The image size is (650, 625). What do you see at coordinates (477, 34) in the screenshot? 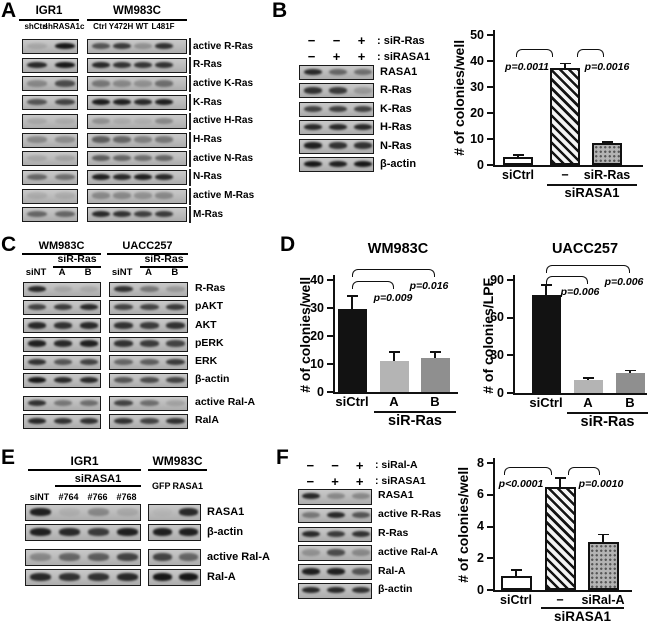
I see `y-tick-label: 50` at bounding box center [477, 34].